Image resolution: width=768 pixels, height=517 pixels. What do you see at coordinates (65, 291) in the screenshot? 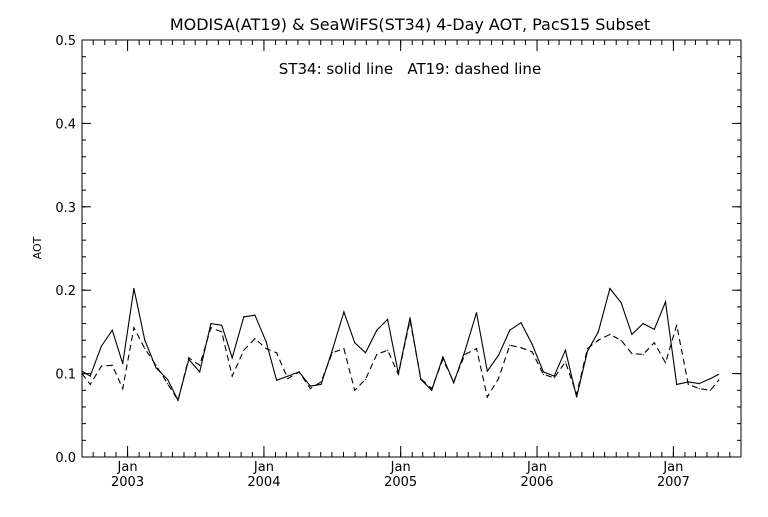
I see `y-tick-label: 0.2` at bounding box center [65, 291].